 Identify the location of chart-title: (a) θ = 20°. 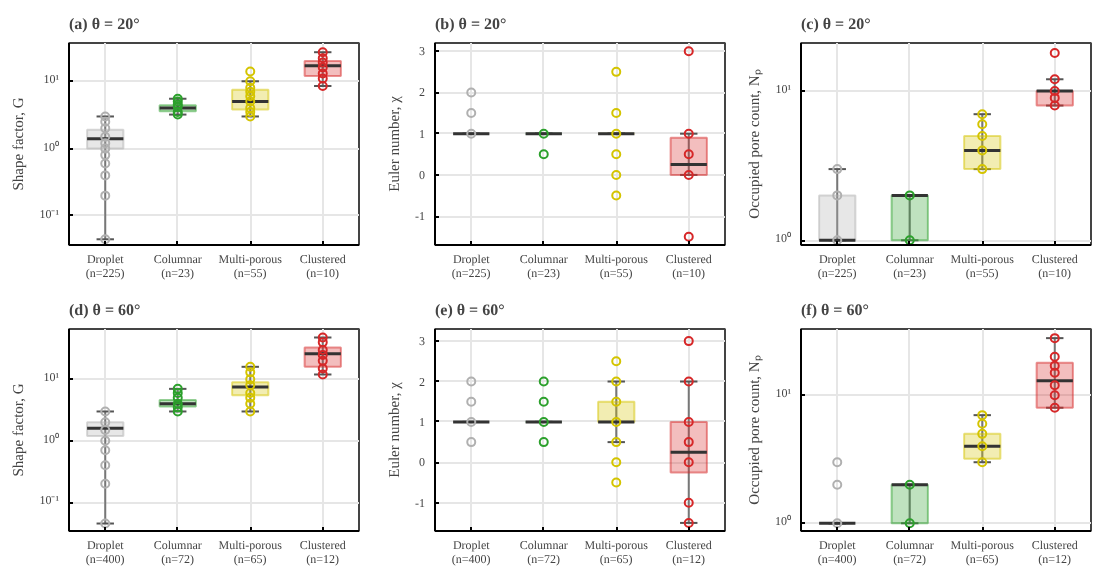
(104, 24).